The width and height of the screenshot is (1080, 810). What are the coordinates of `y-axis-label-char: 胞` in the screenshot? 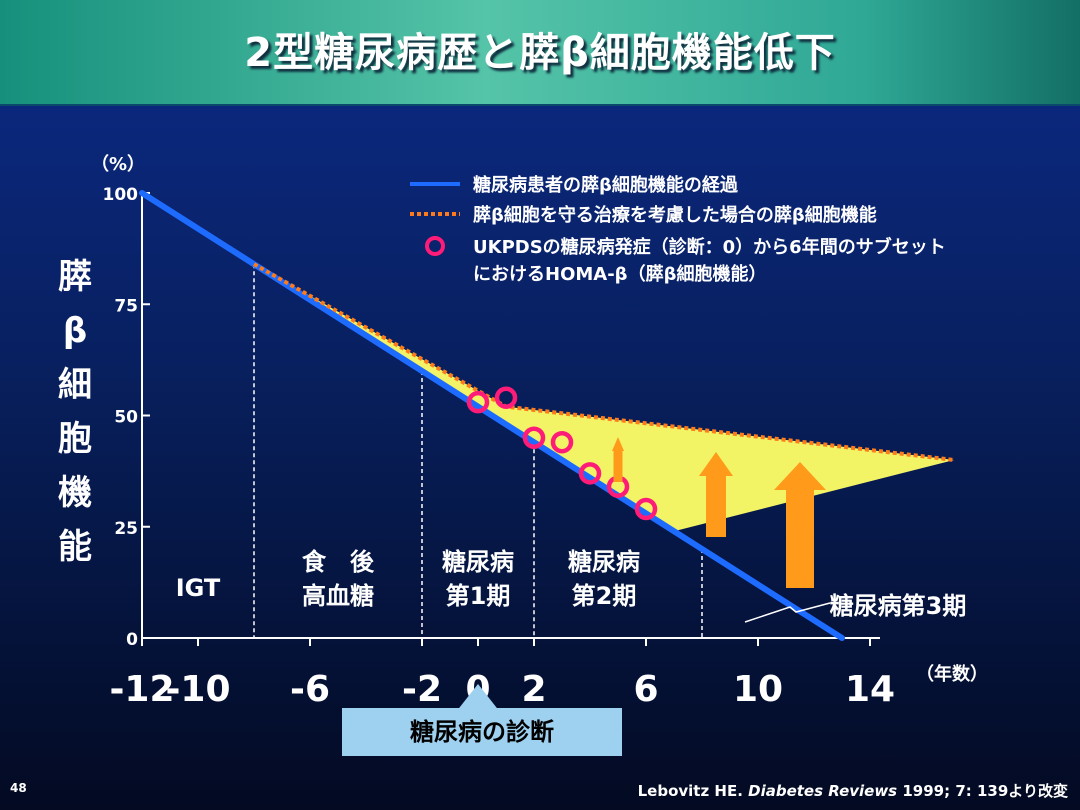 It's located at (75, 439).